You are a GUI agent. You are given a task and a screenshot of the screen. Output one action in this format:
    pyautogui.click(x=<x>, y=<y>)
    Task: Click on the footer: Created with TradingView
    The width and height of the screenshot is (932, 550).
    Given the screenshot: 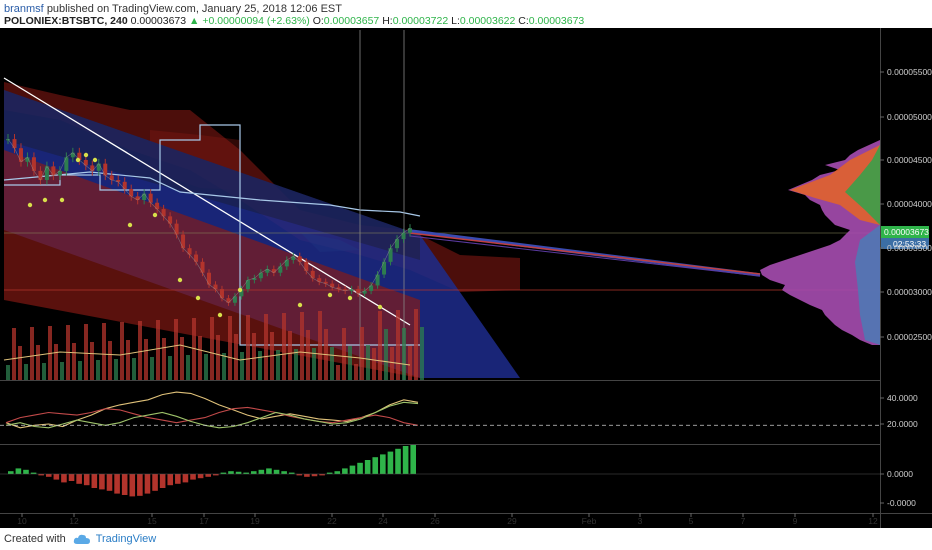 What is the action you would take?
    pyautogui.click(x=80, y=539)
    